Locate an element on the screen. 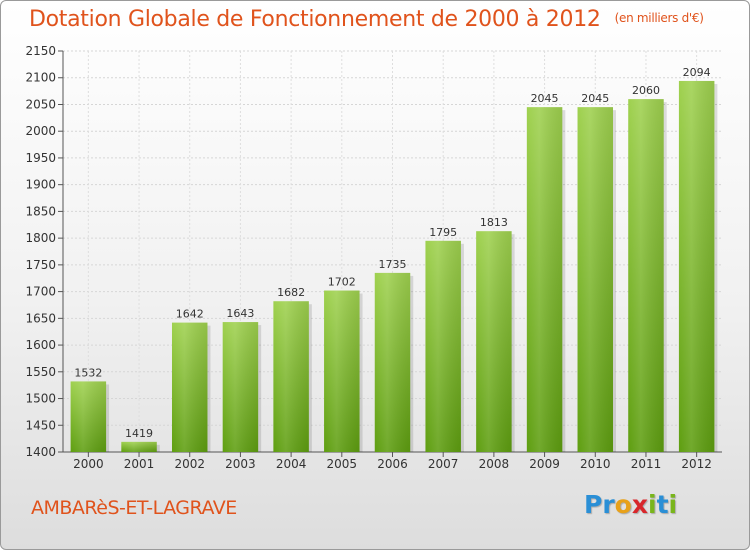 The image size is (750, 550). bar-value-label: 1532 is located at coordinates (88, 372).